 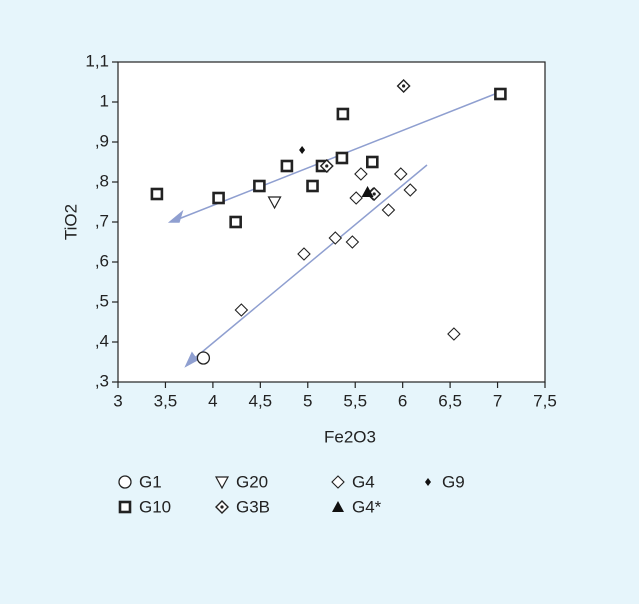 What do you see at coordinates (450, 400) in the screenshot?
I see `x-tick-label: 6,5` at bounding box center [450, 400].